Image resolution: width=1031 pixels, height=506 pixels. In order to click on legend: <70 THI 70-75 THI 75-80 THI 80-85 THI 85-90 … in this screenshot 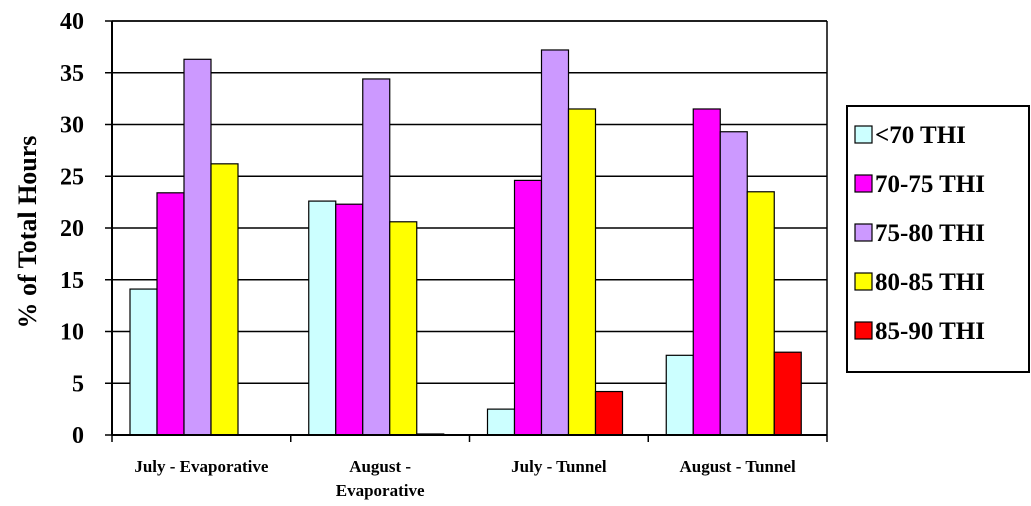, I will do `click(938, 239)`.